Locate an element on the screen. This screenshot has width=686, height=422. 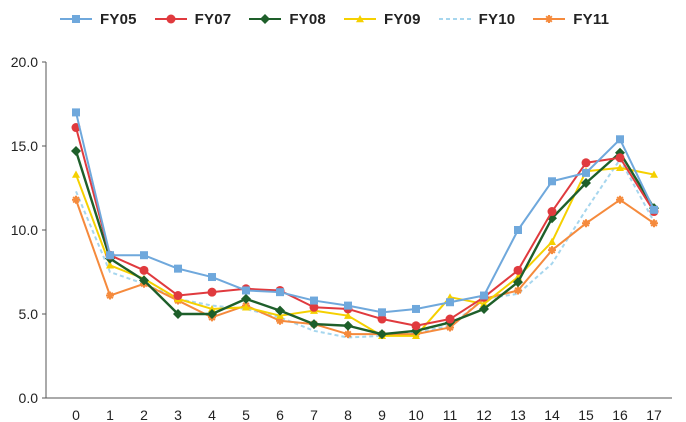
legend: FY05 FY07 FY08 FY09 FY10 FY11 is located at coordinates (358, 19).